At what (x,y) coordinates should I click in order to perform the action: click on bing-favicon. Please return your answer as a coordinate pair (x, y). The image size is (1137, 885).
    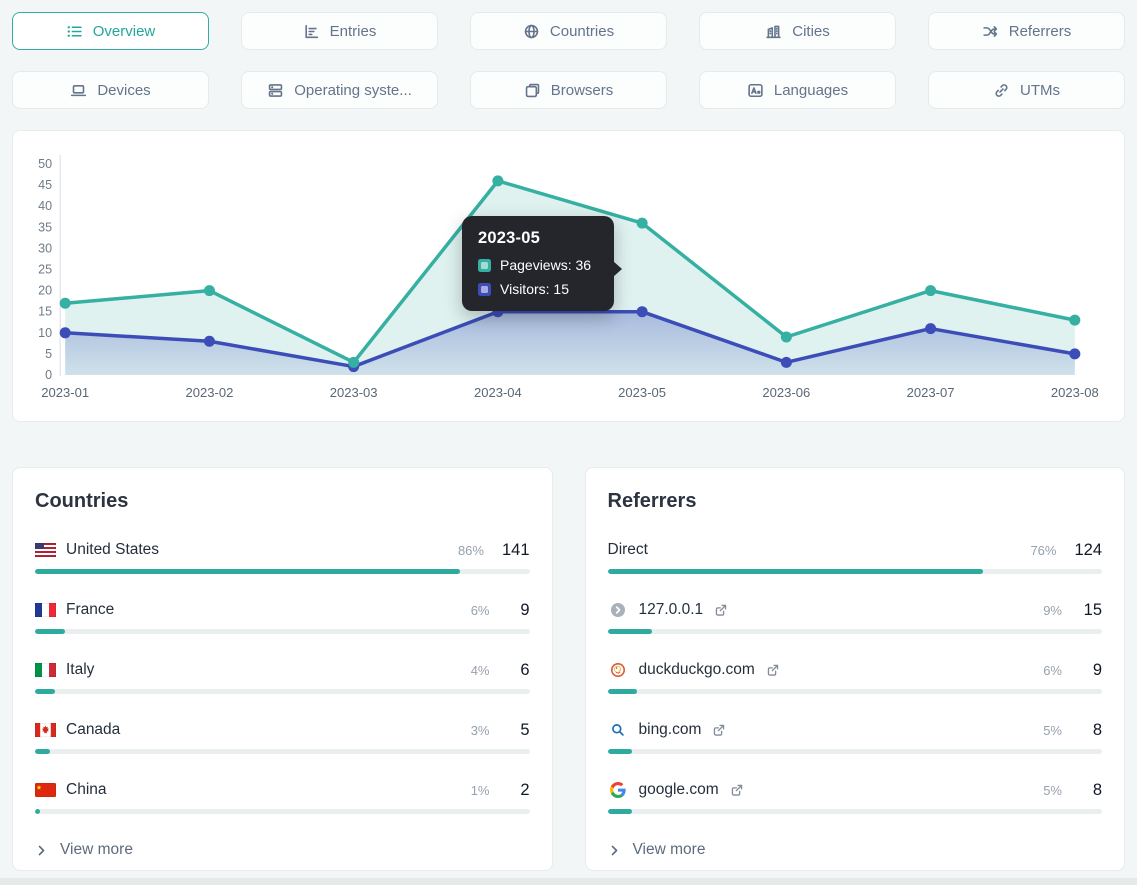
    Looking at the image, I should click on (618, 730).